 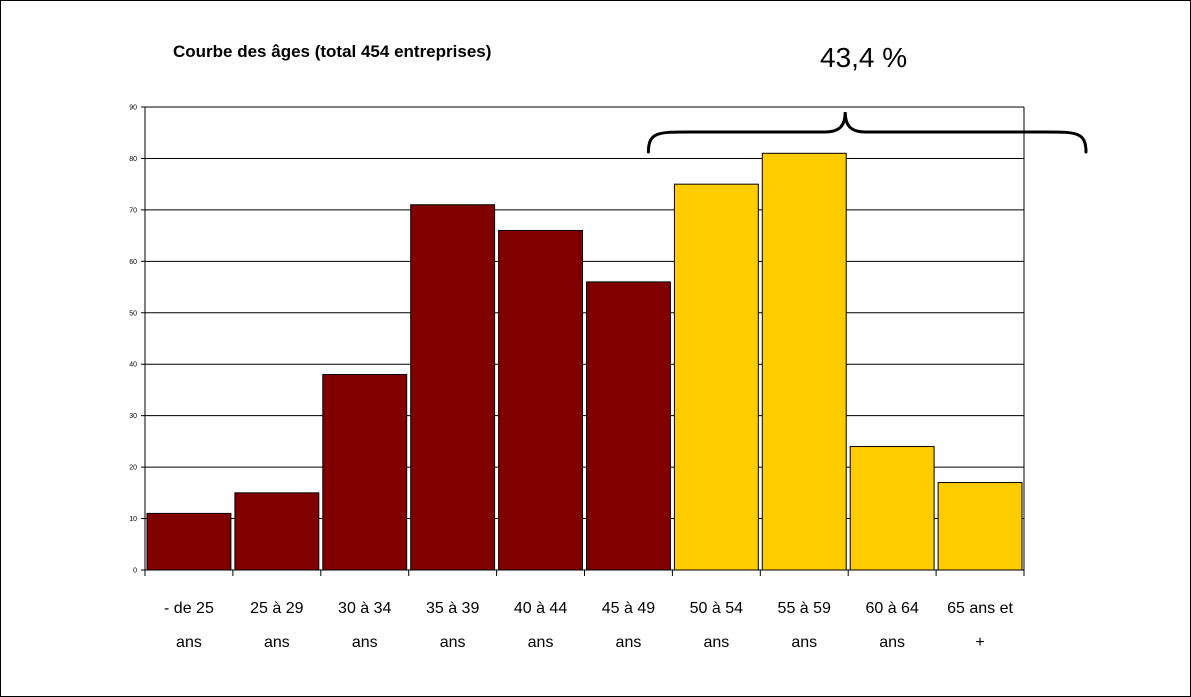 What do you see at coordinates (584, 572) in the screenshot?
I see `x-axis` at bounding box center [584, 572].